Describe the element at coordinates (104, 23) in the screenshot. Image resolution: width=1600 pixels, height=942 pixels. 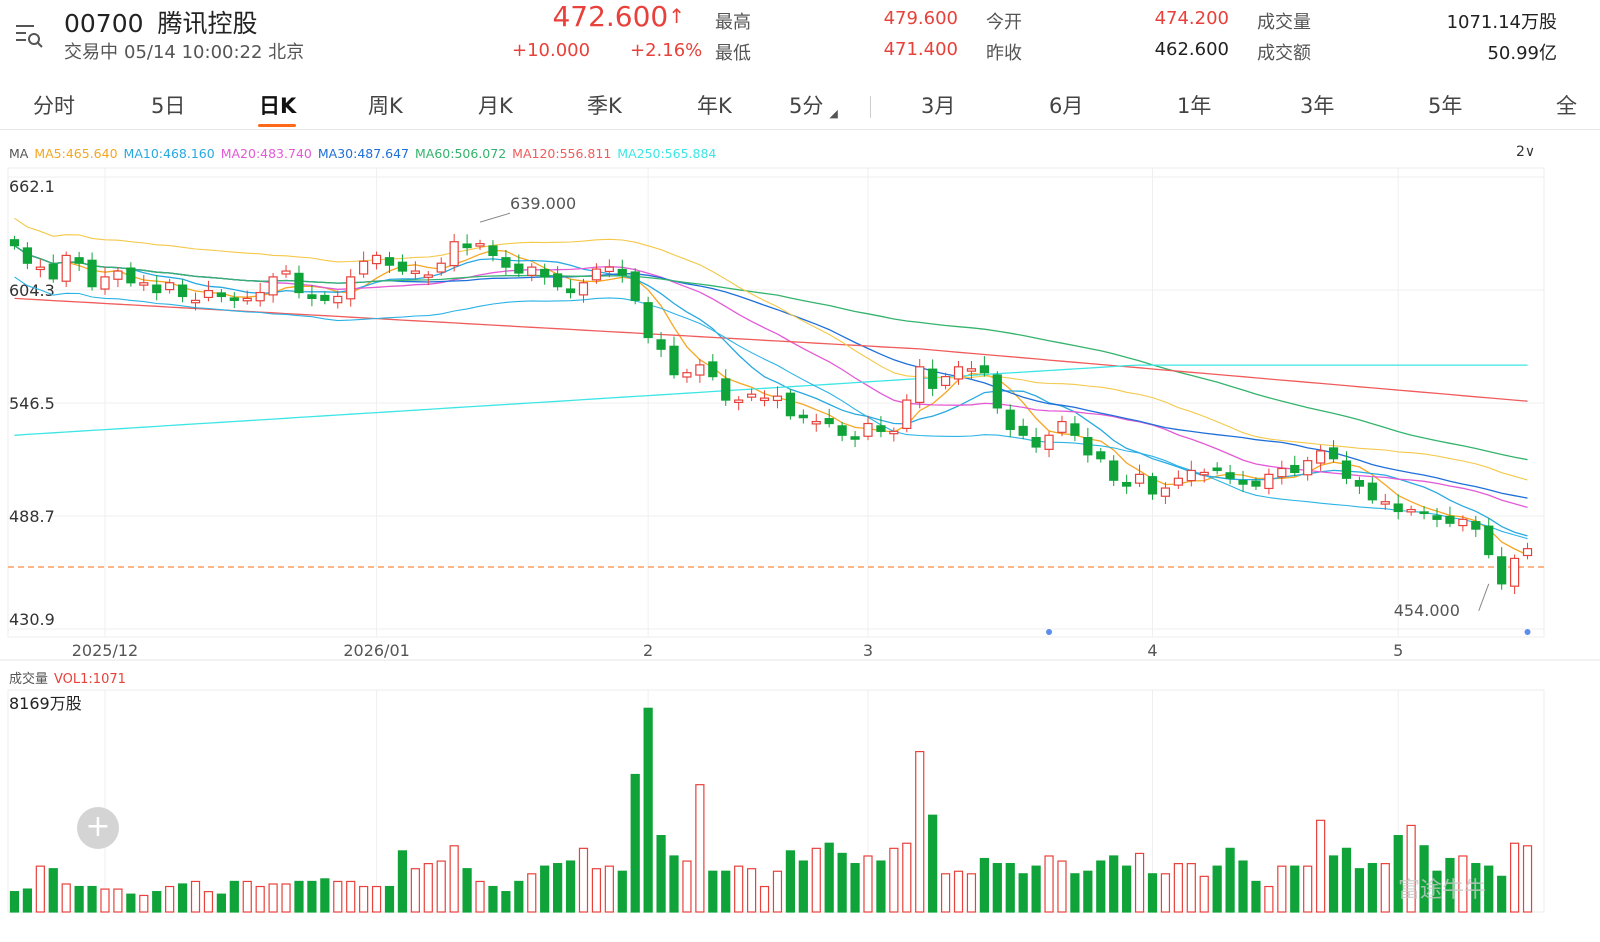
I see `stock-code: 00700` at that location.